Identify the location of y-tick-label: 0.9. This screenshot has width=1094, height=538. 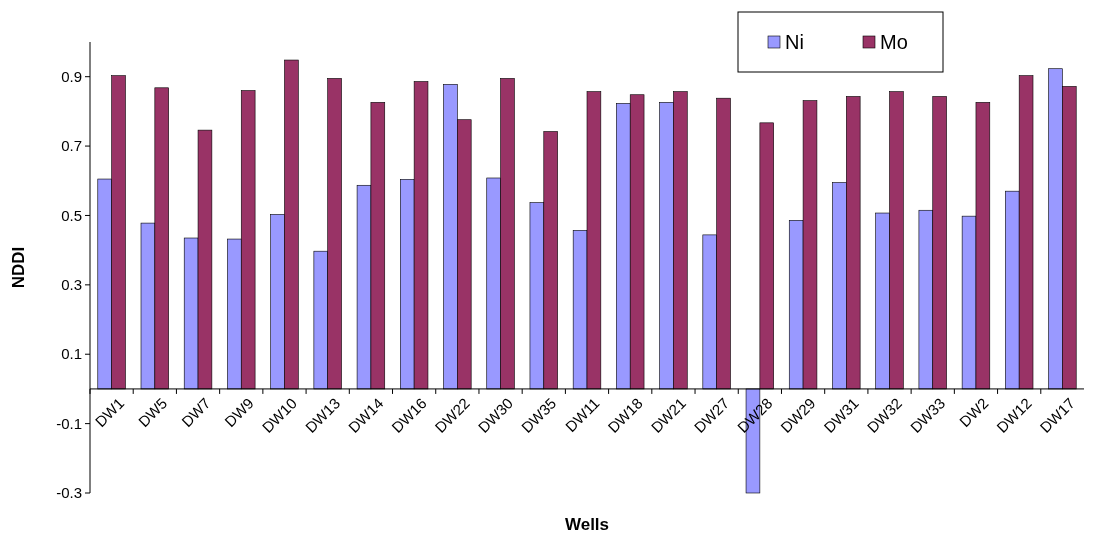
(71, 76).